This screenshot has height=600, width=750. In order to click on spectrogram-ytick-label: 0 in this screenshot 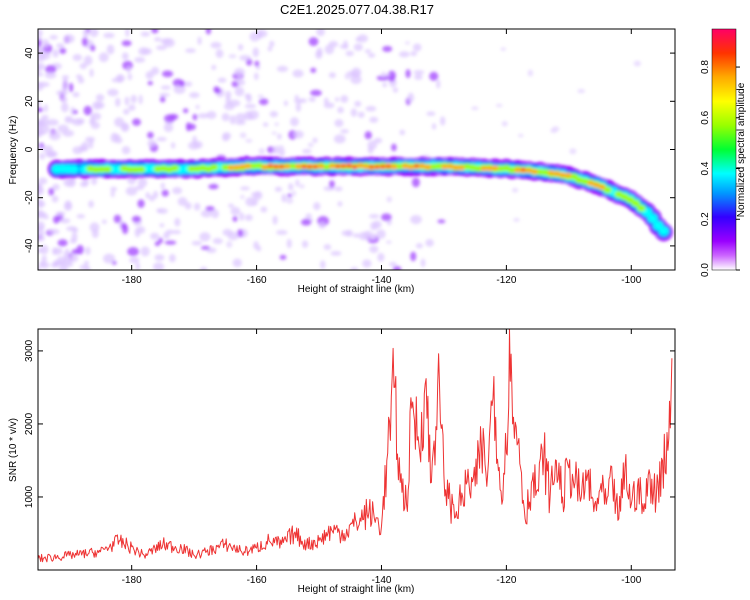, I will do `click(29, 149)`.